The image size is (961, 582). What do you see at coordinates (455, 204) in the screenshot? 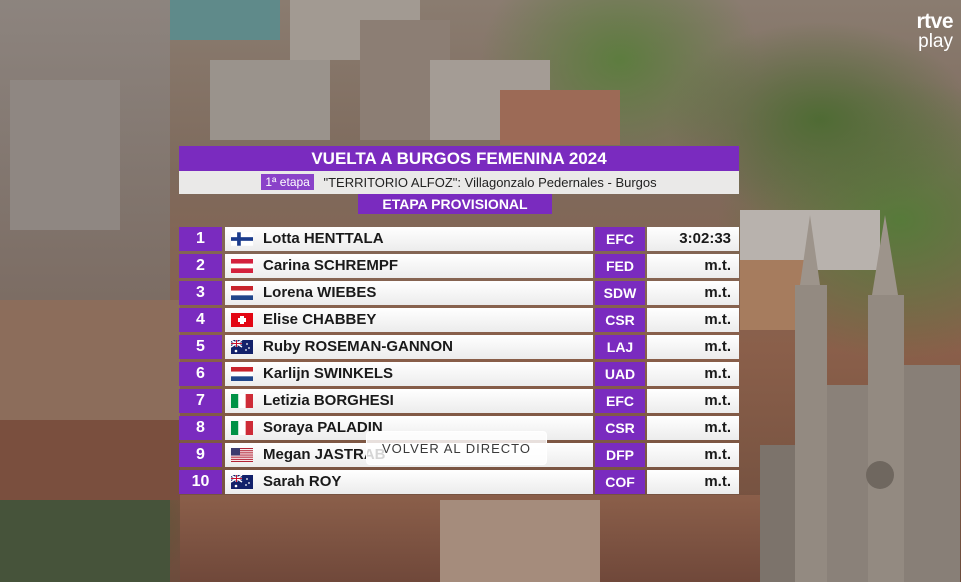
I see `status-banner: ETAPA PROVISIONAL` at bounding box center [455, 204].